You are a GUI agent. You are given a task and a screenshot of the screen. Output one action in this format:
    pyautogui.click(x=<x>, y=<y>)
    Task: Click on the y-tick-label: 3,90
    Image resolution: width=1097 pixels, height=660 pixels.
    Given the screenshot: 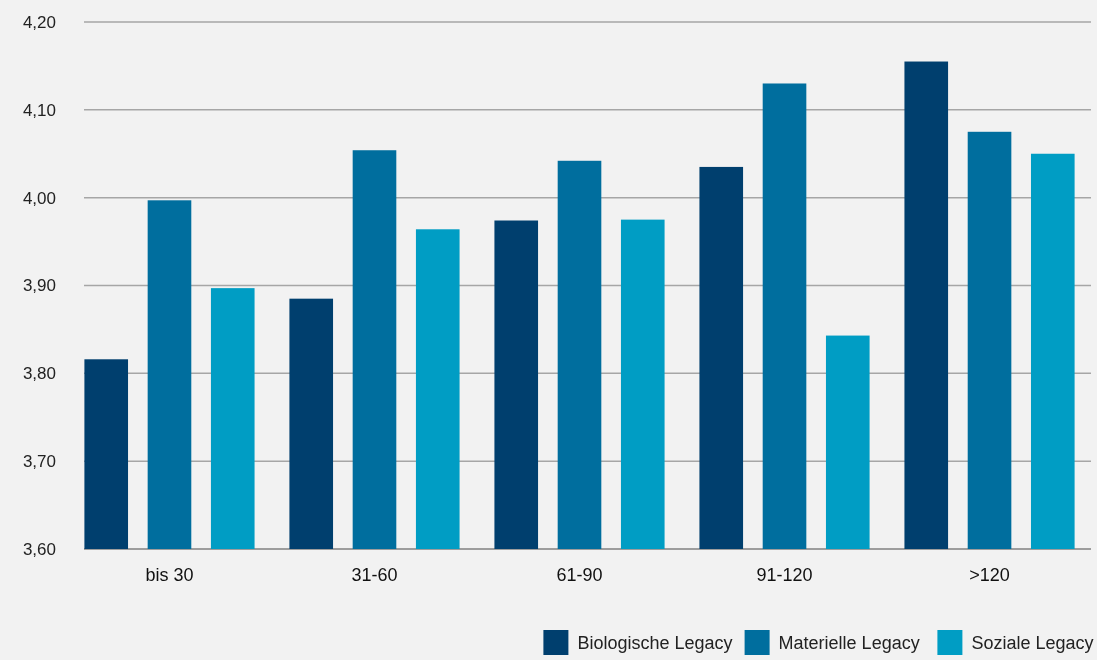 What is the action you would take?
    pyautogui.click(x=39, y=286)
    